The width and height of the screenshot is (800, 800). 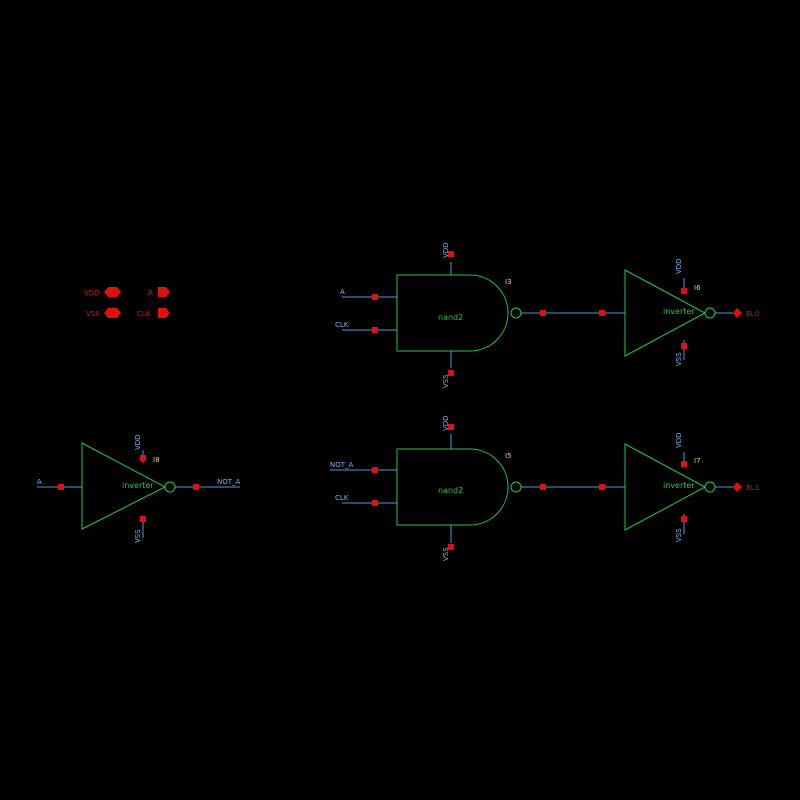 What do you see at coordinates (164, 292) in the screenshot?
I see `port-a-input-icon` at bounding box center [164, 292].